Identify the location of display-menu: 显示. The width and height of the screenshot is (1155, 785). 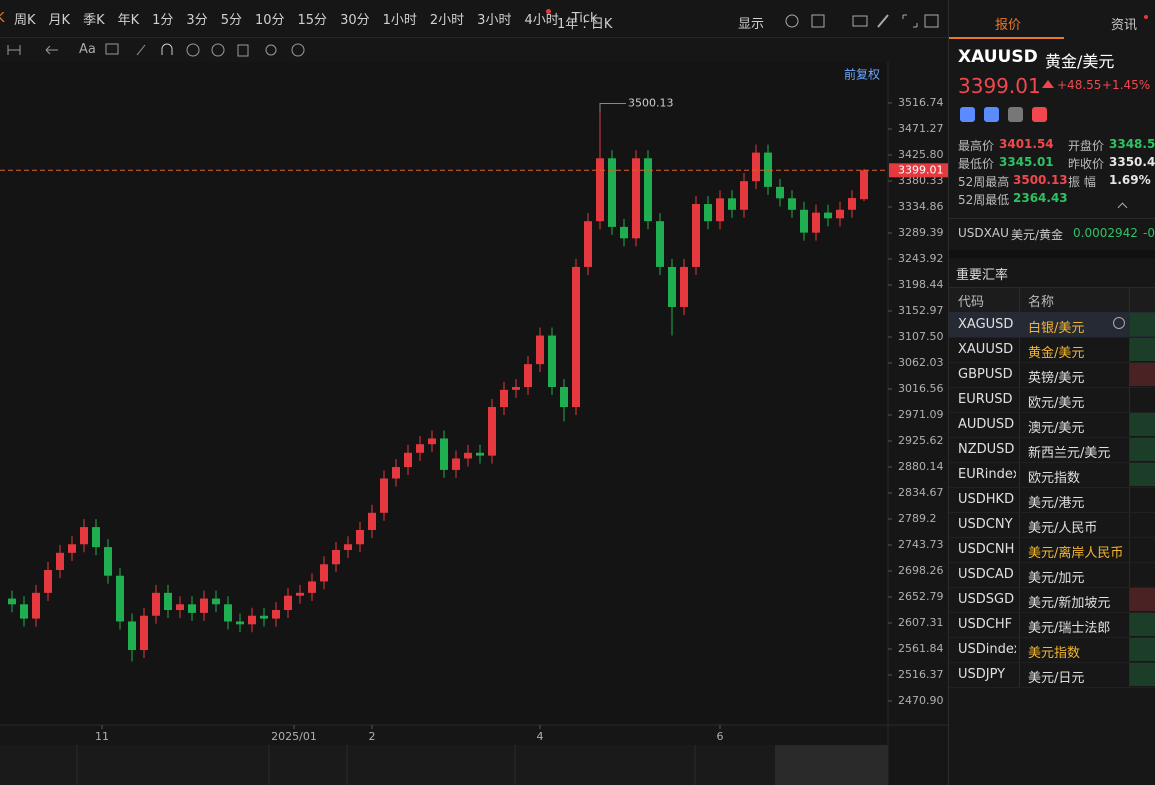
(751, 24).